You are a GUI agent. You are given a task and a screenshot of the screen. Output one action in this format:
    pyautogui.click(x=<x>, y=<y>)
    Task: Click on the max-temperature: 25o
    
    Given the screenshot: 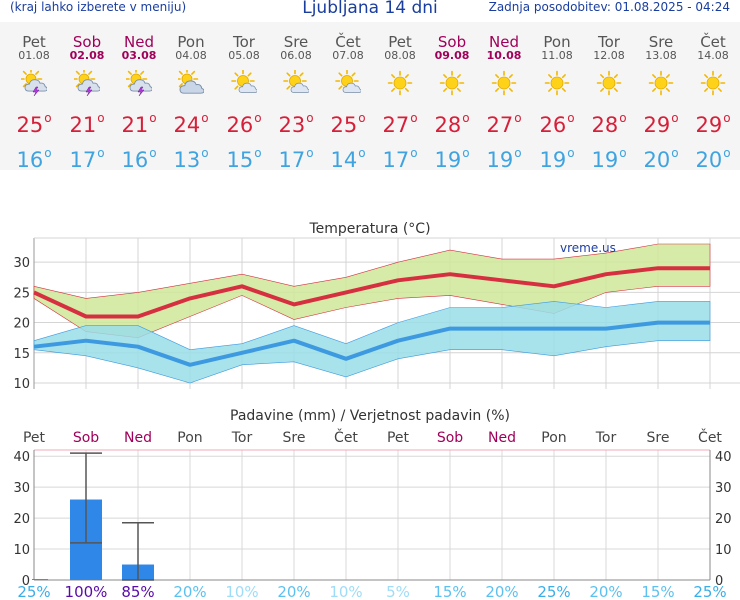 What is the action you would take?
    pyautogui.click(x=34, y=121)
    